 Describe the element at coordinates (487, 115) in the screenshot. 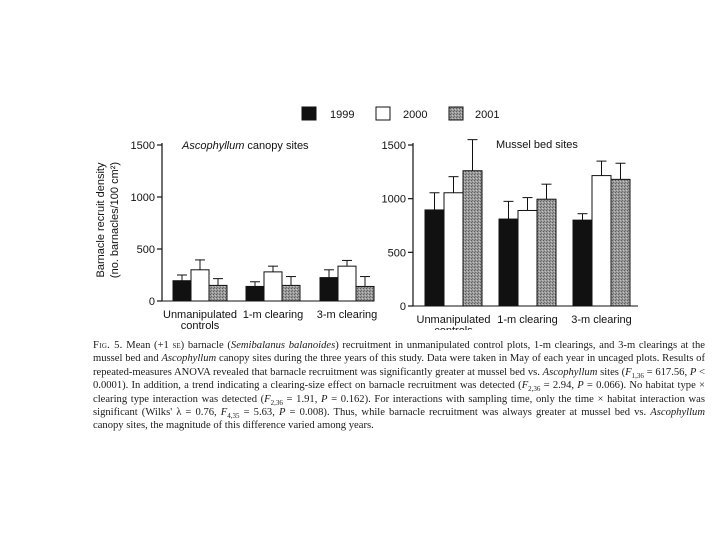

I see `legend-label-2001: 2001` at that location.